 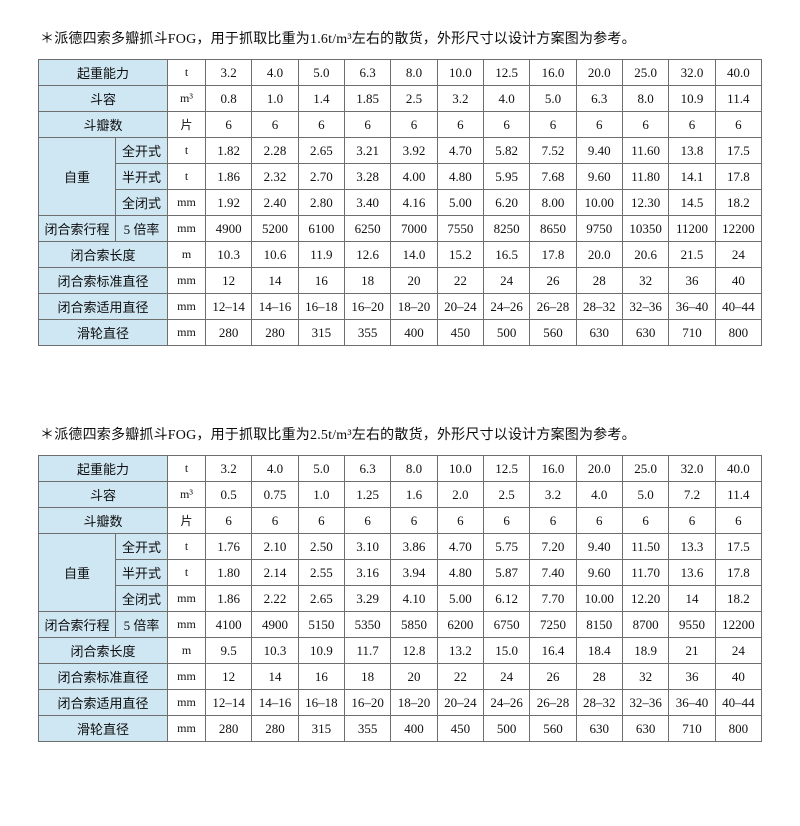 I want to click on value-cell: 14.0, so click(x=414, y=254).